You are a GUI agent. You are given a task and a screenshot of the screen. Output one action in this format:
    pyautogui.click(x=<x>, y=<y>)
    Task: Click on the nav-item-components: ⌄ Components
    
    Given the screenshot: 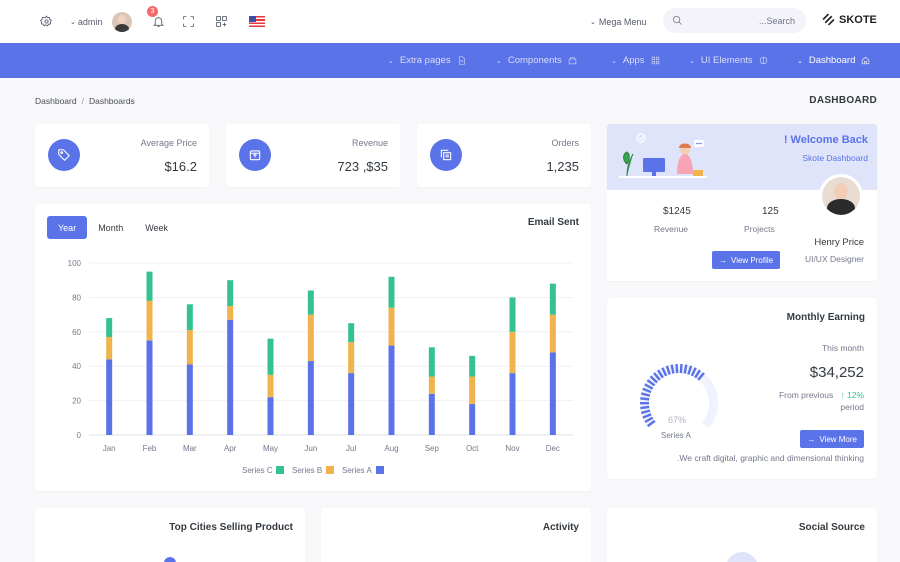 What is the action you would take?
    pyautogui.click(x=536, y=60)
    